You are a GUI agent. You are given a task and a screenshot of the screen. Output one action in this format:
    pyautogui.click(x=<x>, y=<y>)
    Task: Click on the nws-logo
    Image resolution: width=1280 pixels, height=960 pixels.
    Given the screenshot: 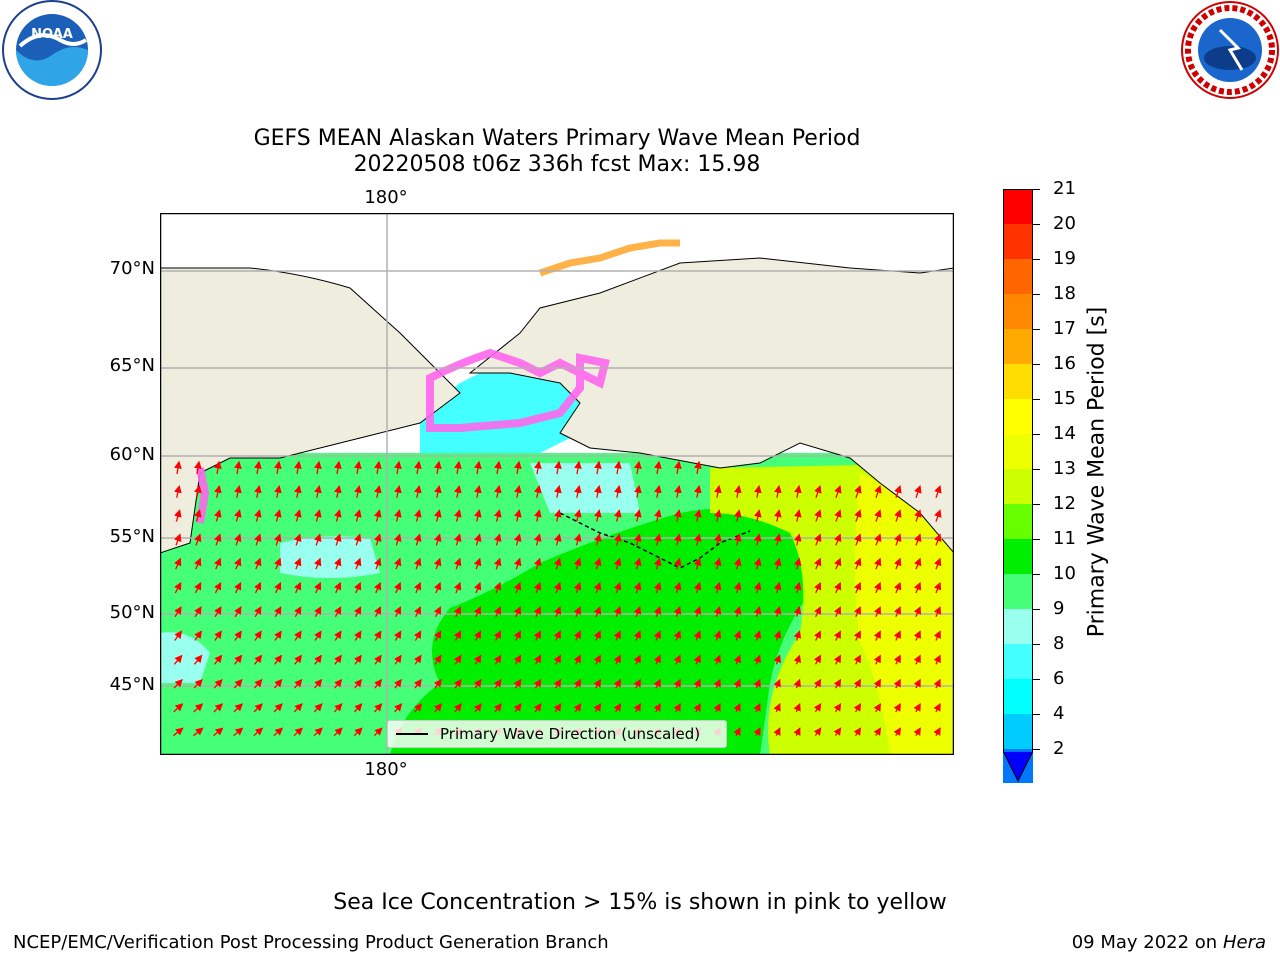 What is the action you would take?
    pyautogui.click(x=1230, y=50)
    